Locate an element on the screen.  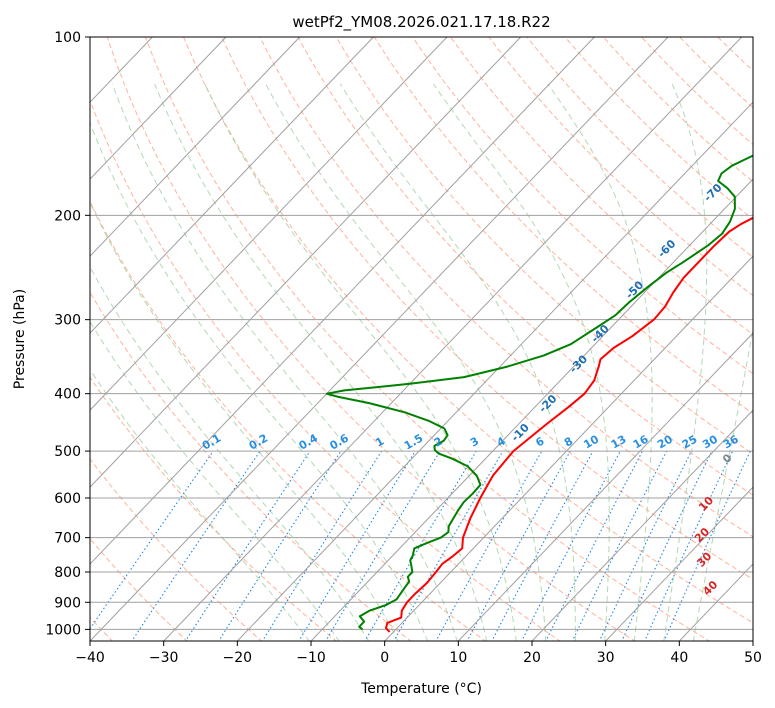
dry-adiabat-label: -50 is located at coordinates (634, 289).